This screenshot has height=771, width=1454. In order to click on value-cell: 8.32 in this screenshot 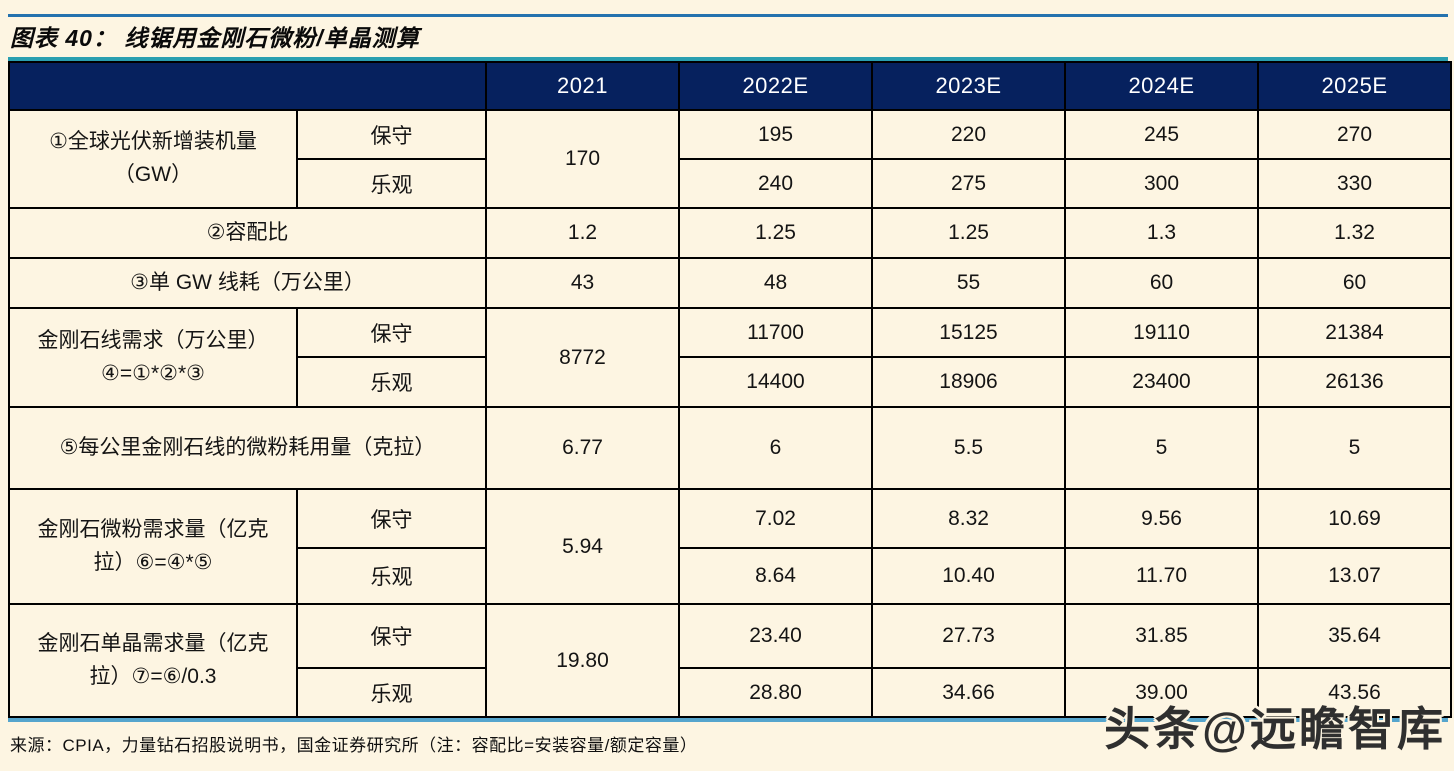, I will do `click(968, 518)`.